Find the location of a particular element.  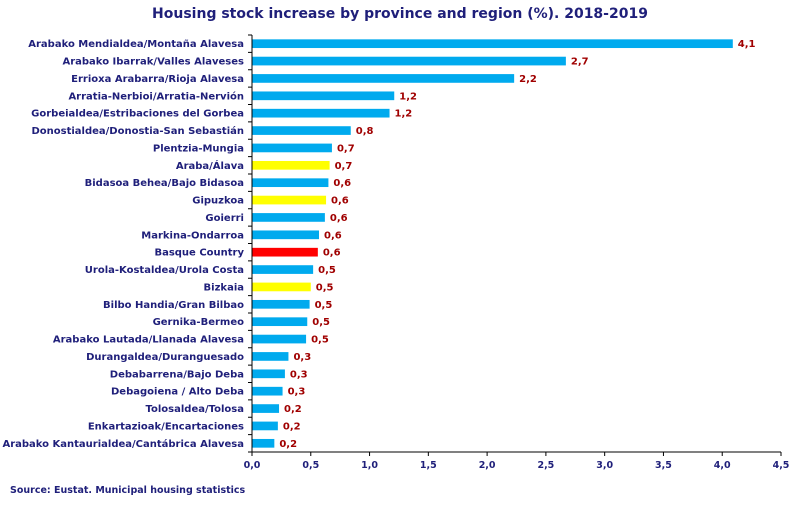

category-label: Durangaldea/Duranguesado is located at coordinates (165, 357).